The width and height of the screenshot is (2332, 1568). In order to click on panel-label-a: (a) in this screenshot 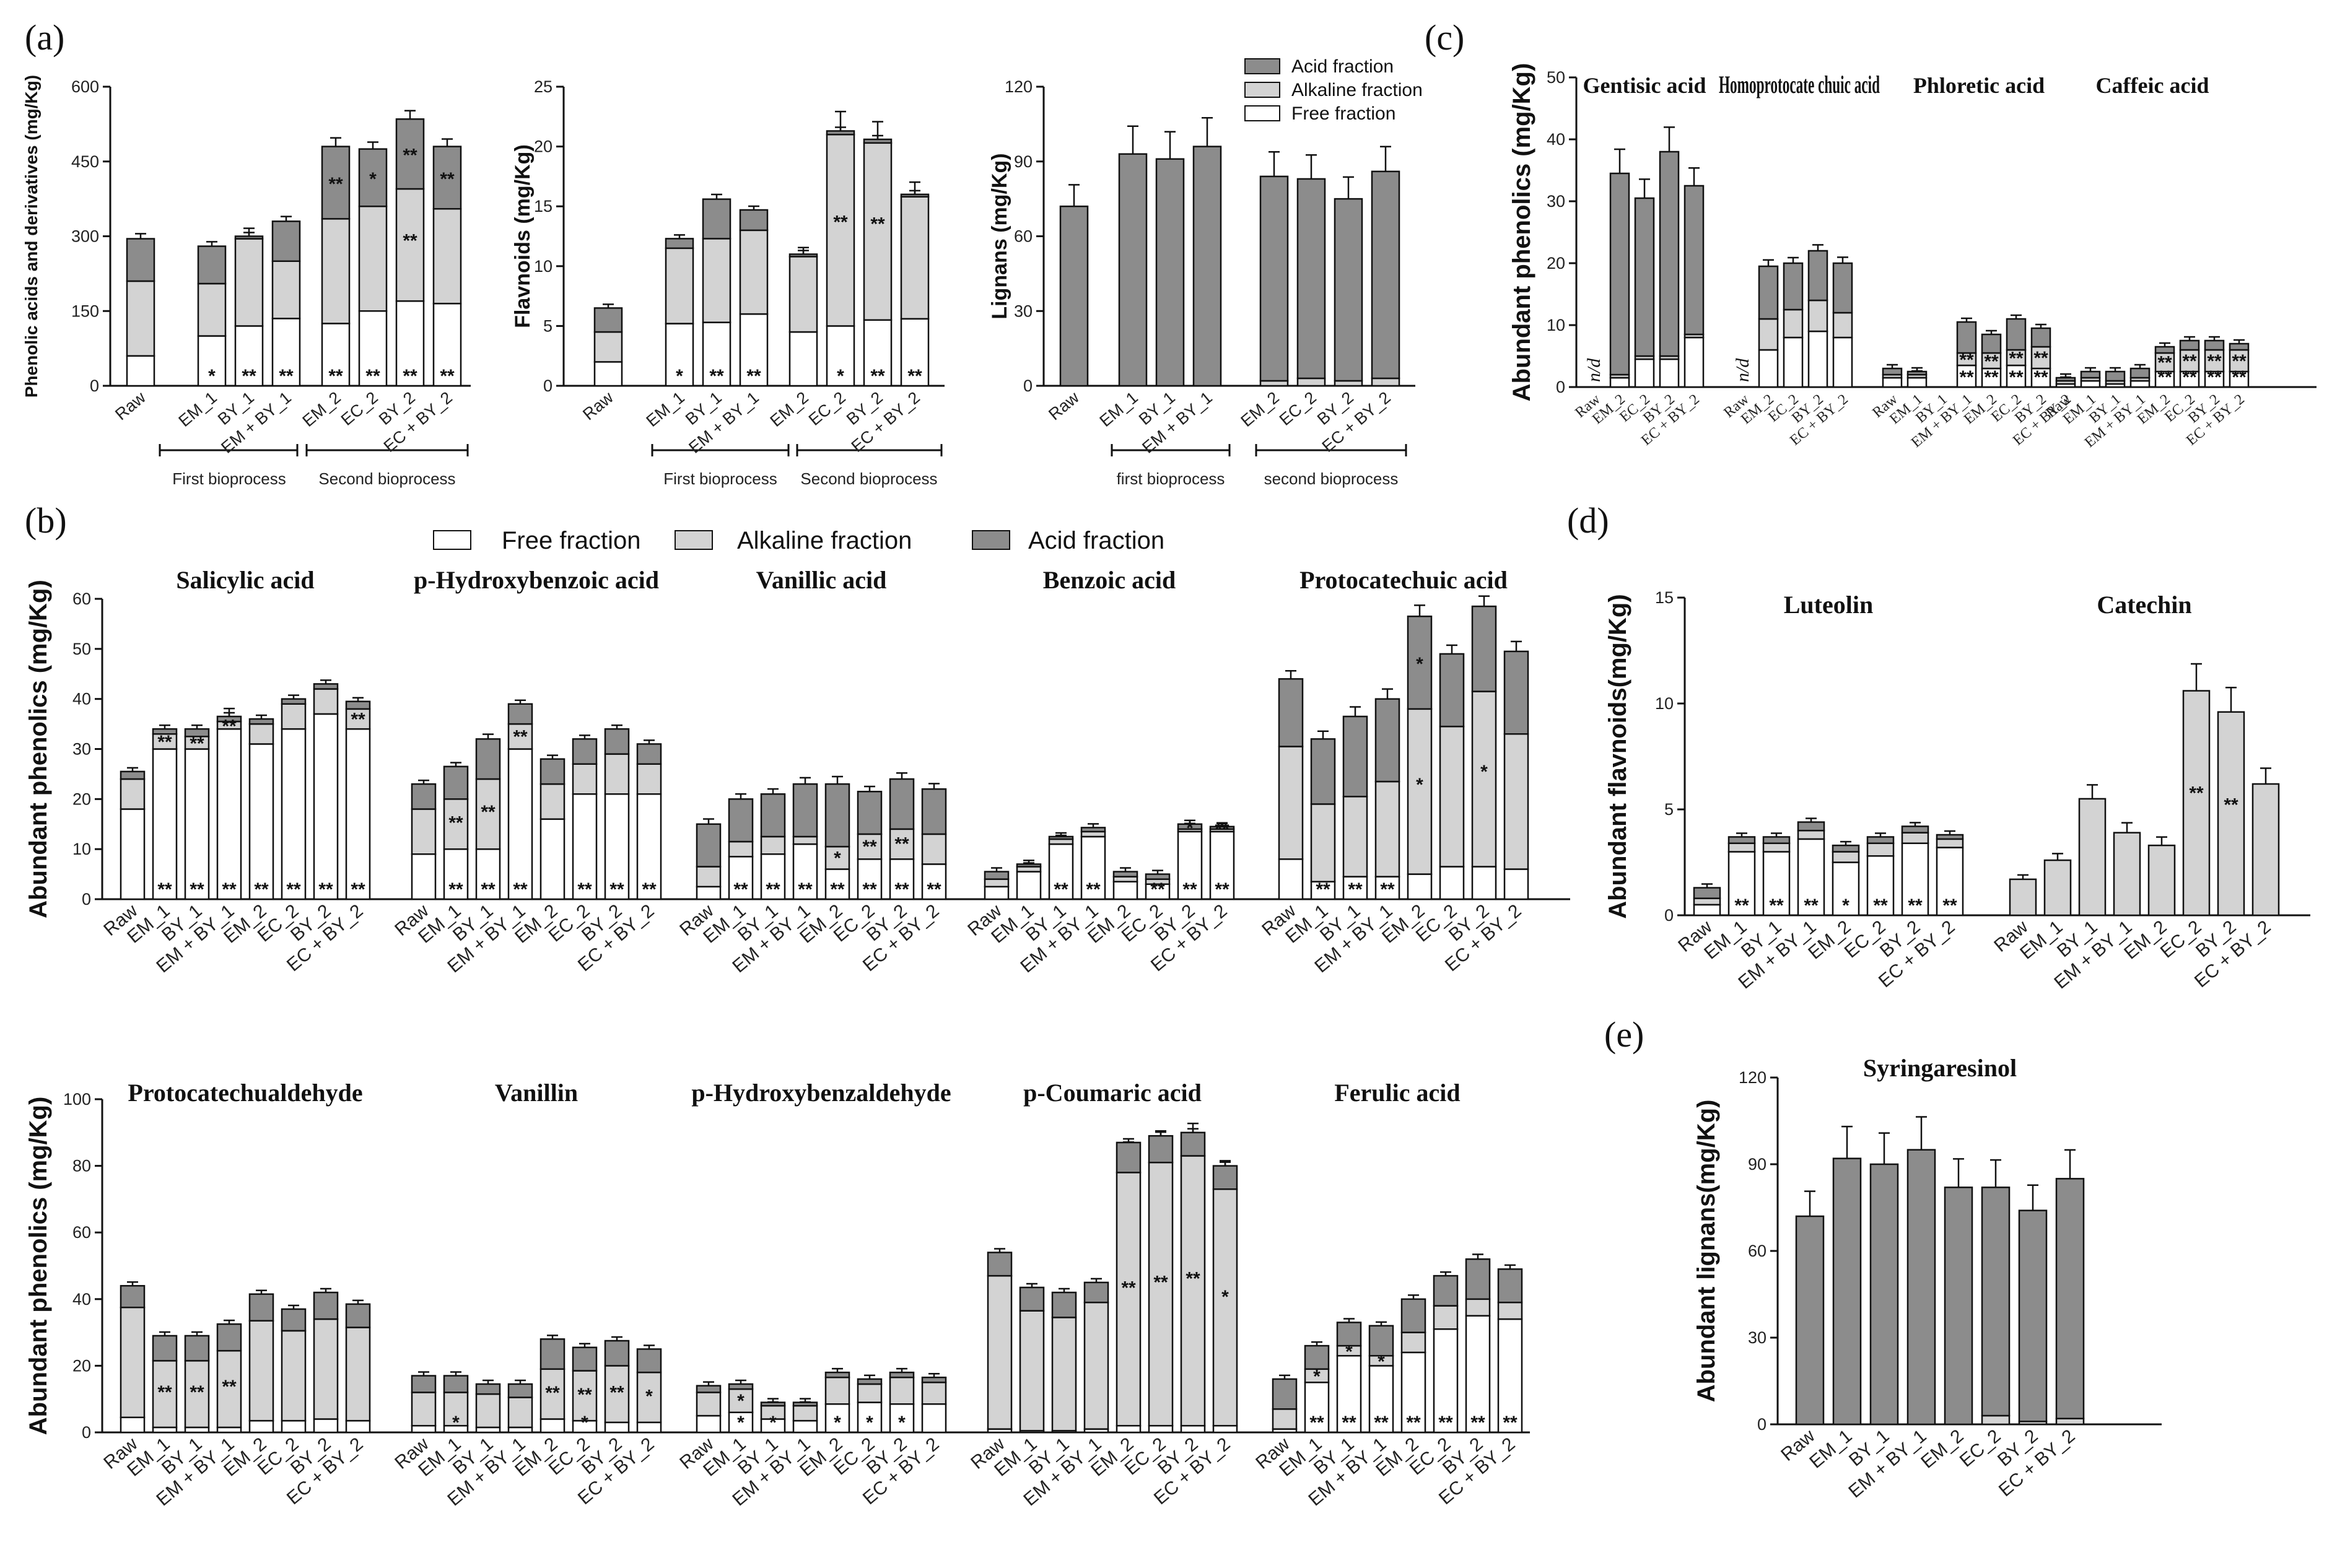, I will do `click(44, 37)`.